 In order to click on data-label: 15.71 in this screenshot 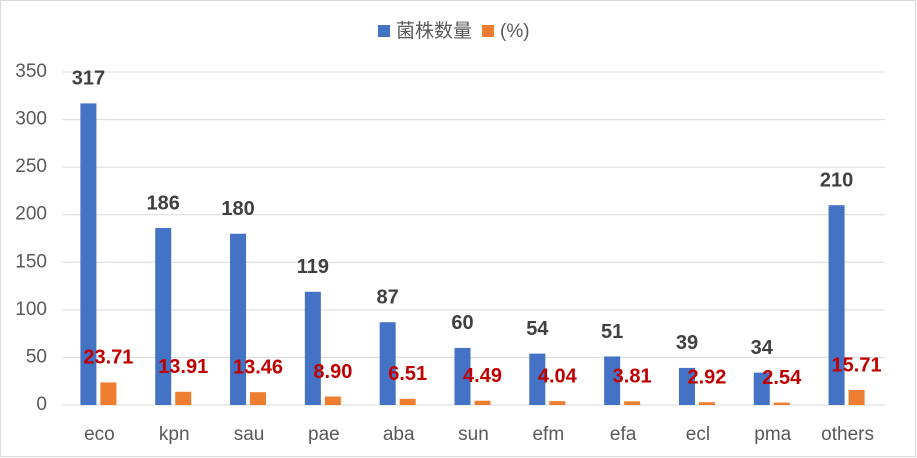, I will do `click(857, 365)`.